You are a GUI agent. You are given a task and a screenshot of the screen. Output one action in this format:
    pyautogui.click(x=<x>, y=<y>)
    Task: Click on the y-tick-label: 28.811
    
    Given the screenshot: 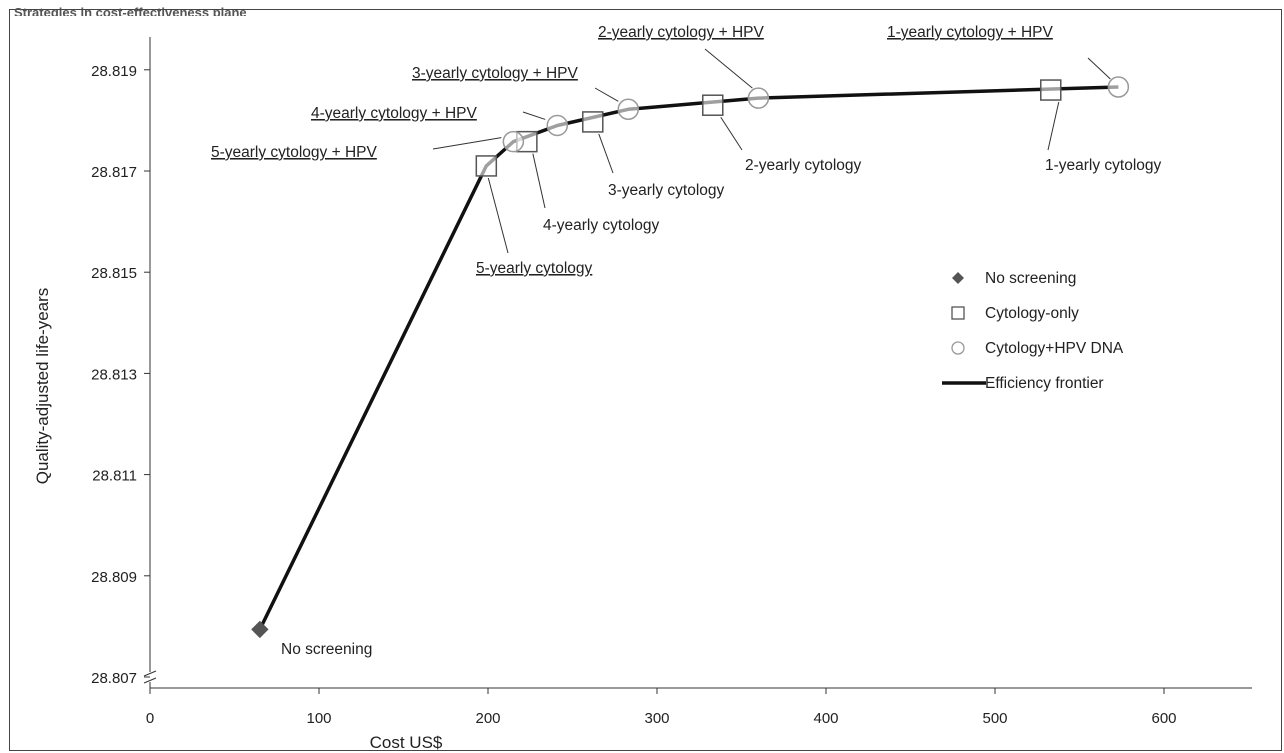 What is the action you would take?
    pyautogui.click(x=114, y=476)
    